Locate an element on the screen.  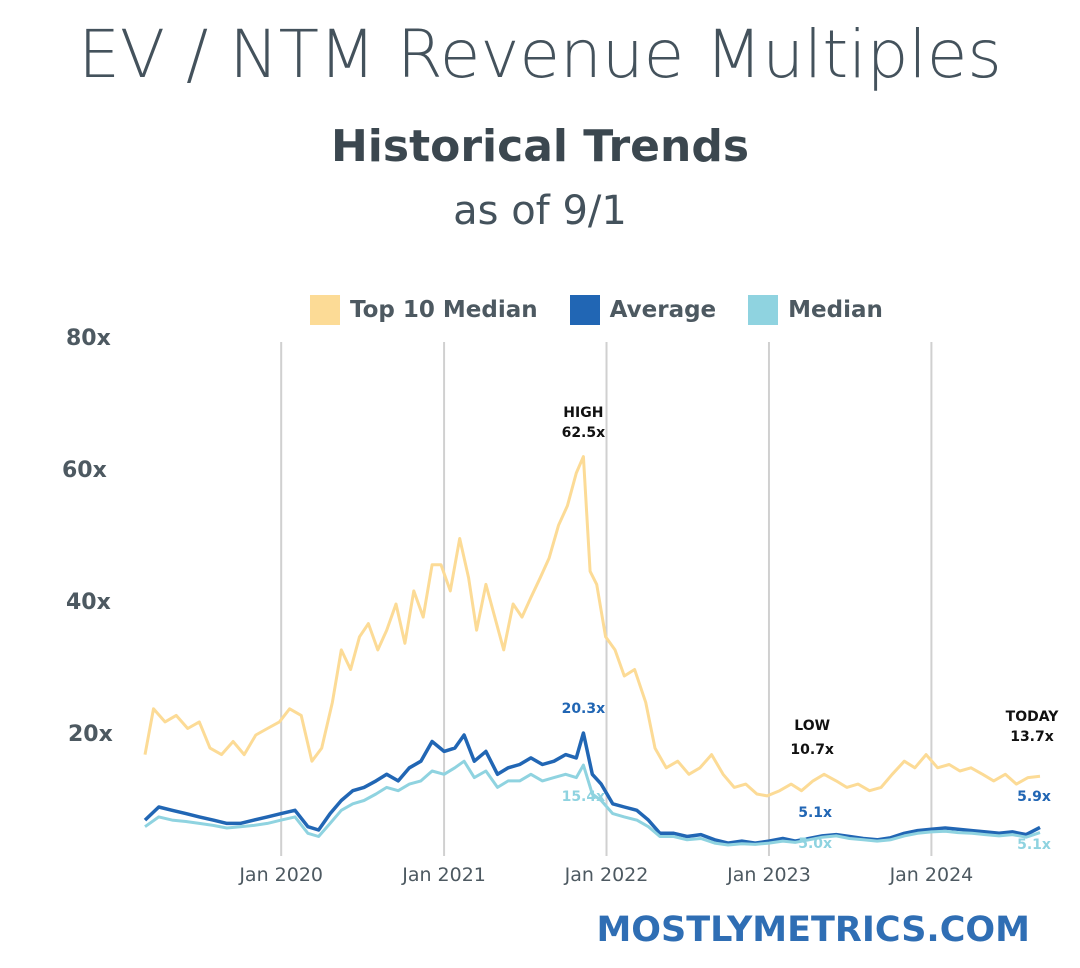
legend-item-average: Average is located at coordinates (643, 310).